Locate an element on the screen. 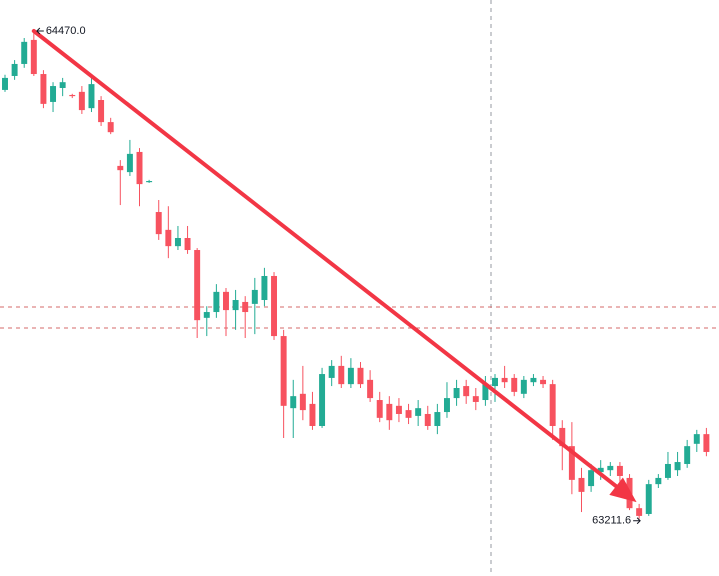  high-pointer is located at coordinates (40, 31).